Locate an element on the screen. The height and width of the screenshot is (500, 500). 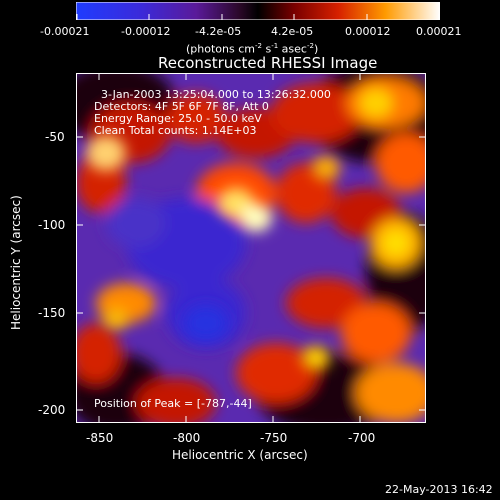
info-energy-range: Energy Range: 25.0 - 50.0 keV is located at coordinates (178, 118).